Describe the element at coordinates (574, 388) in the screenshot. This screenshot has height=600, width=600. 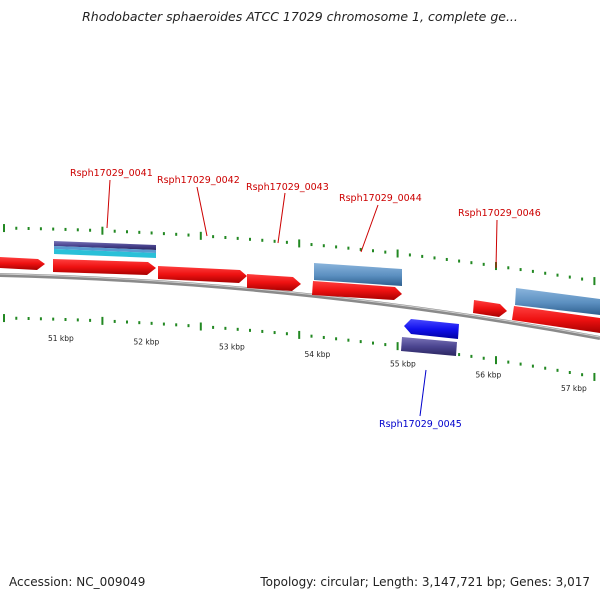
I see `ruler-label: 57 kbp` at that location.